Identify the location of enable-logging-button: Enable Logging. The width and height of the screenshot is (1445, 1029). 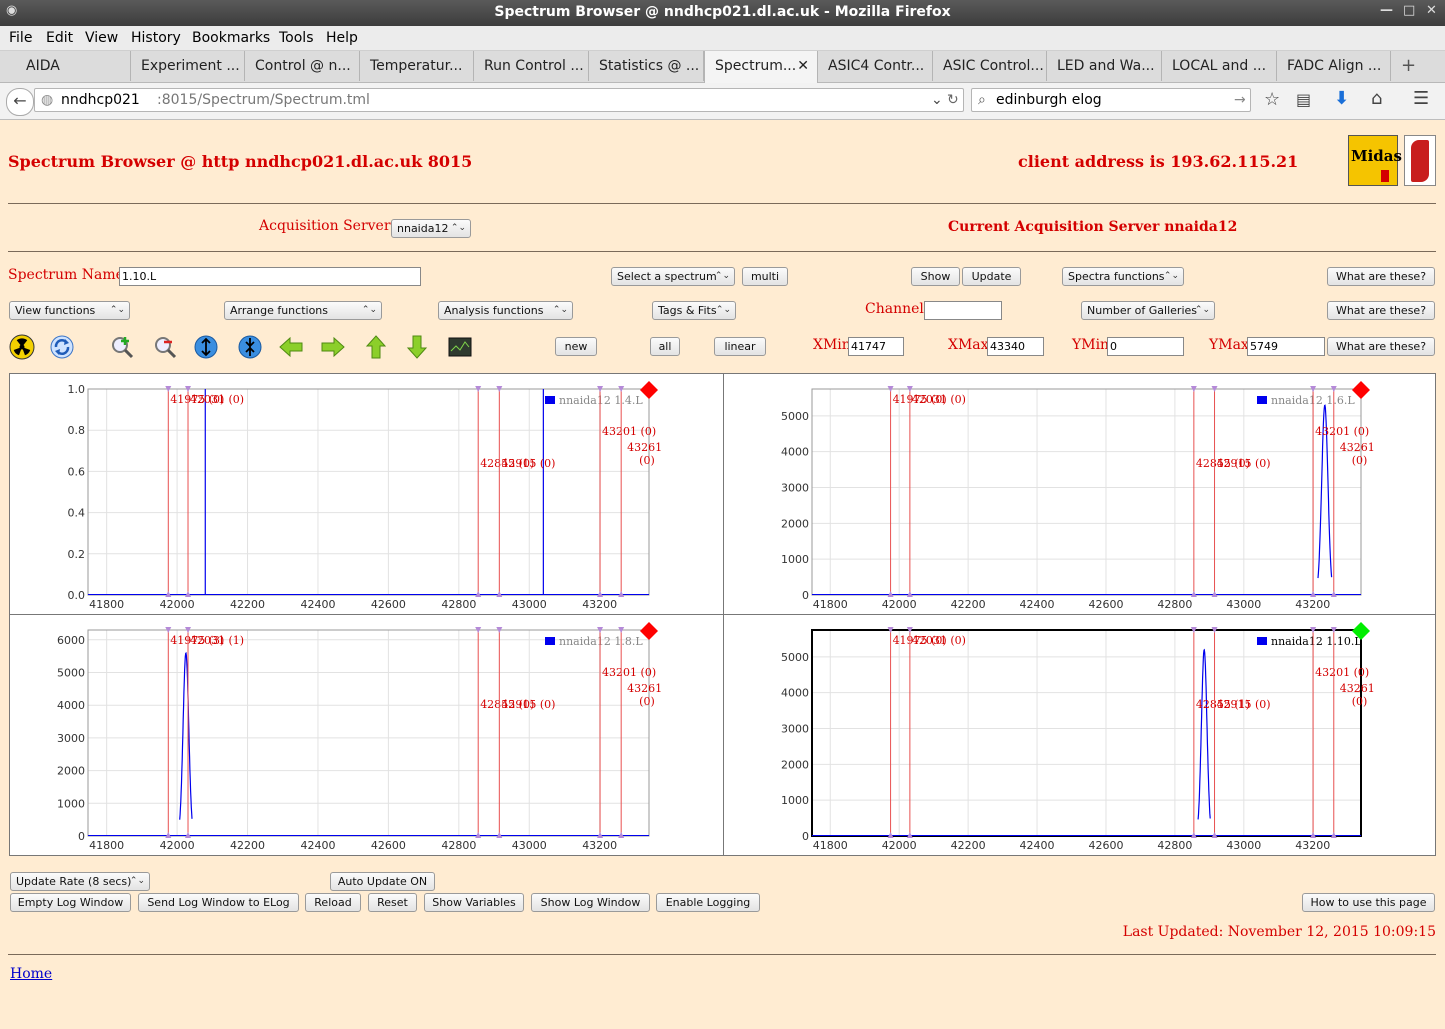
(708, 902).